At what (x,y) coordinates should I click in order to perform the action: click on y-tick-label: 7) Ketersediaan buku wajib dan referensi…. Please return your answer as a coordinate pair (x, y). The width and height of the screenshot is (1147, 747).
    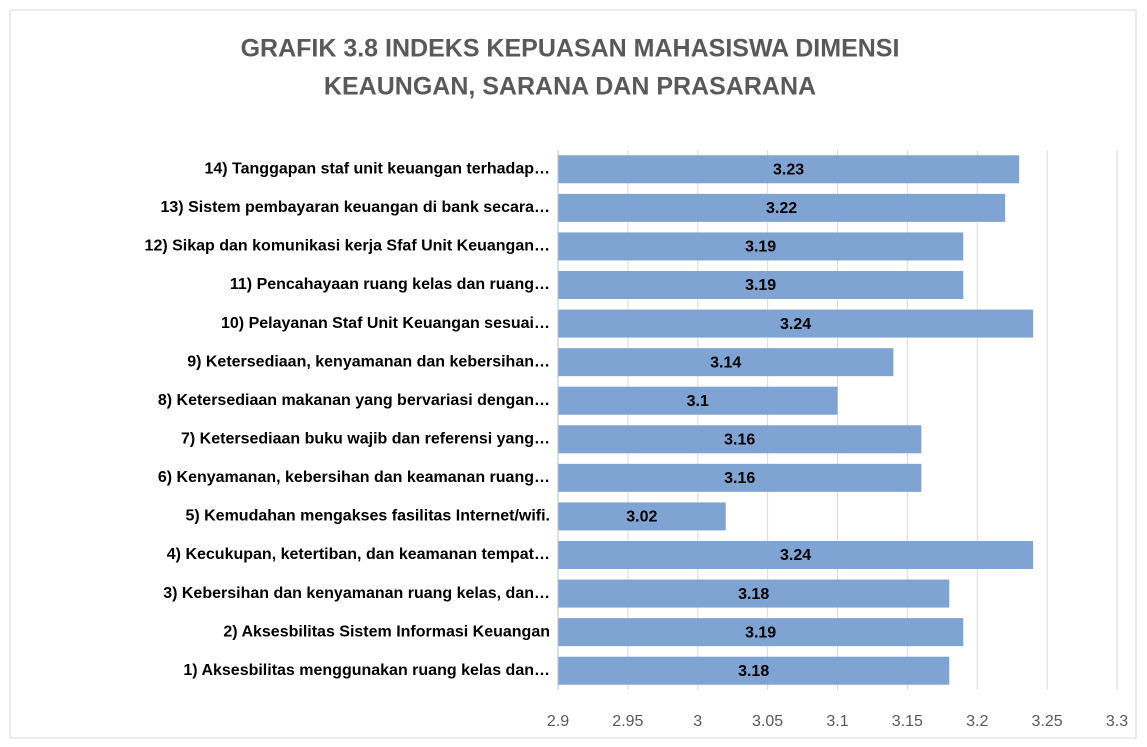
    Looking at the image, I should click on (365, 439).